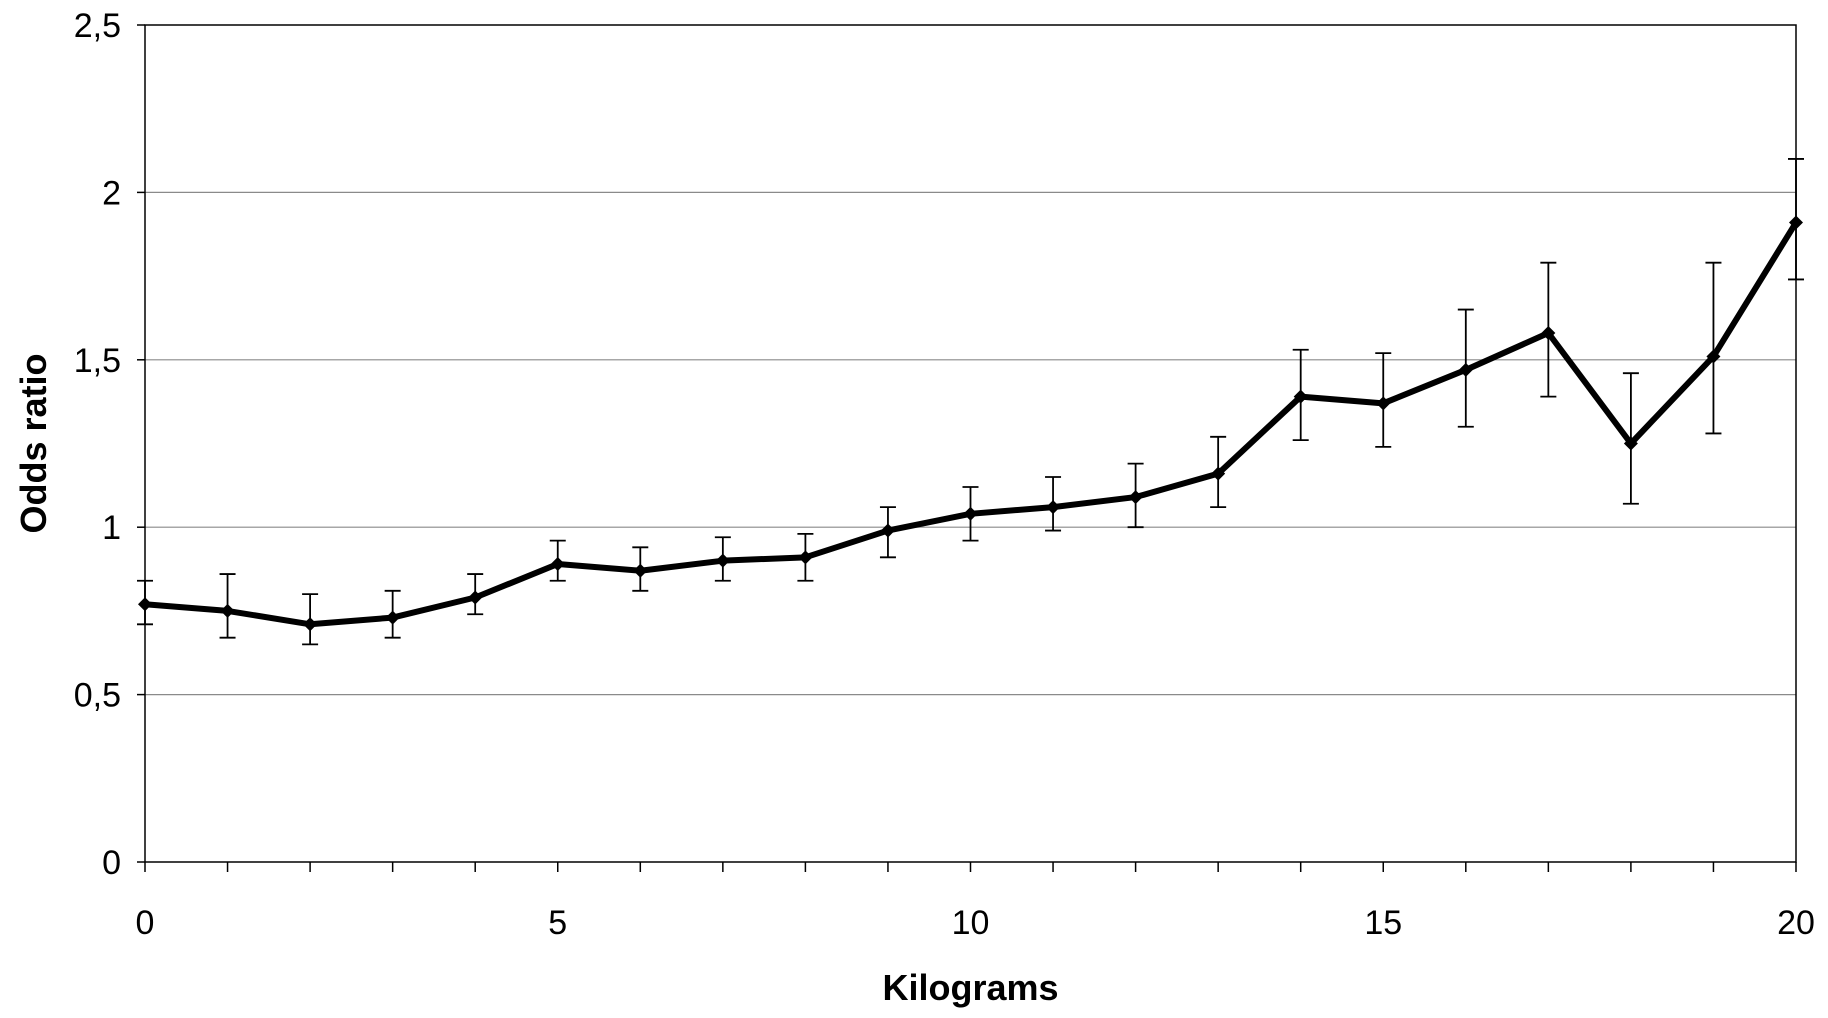 The image size is (1828, 1018). What do you see at coordinates (97, 26) in the screenshot?
I see `y-tick-label-5: 2,5` at bounding box center [97, 26].